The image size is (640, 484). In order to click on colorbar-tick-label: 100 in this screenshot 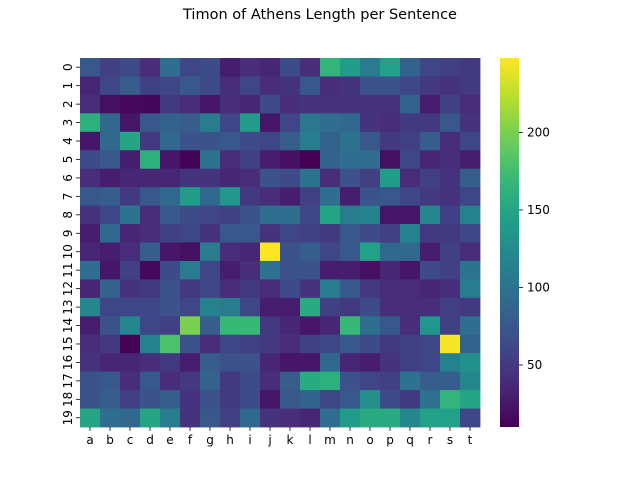, I will do `click(538, 287)`.